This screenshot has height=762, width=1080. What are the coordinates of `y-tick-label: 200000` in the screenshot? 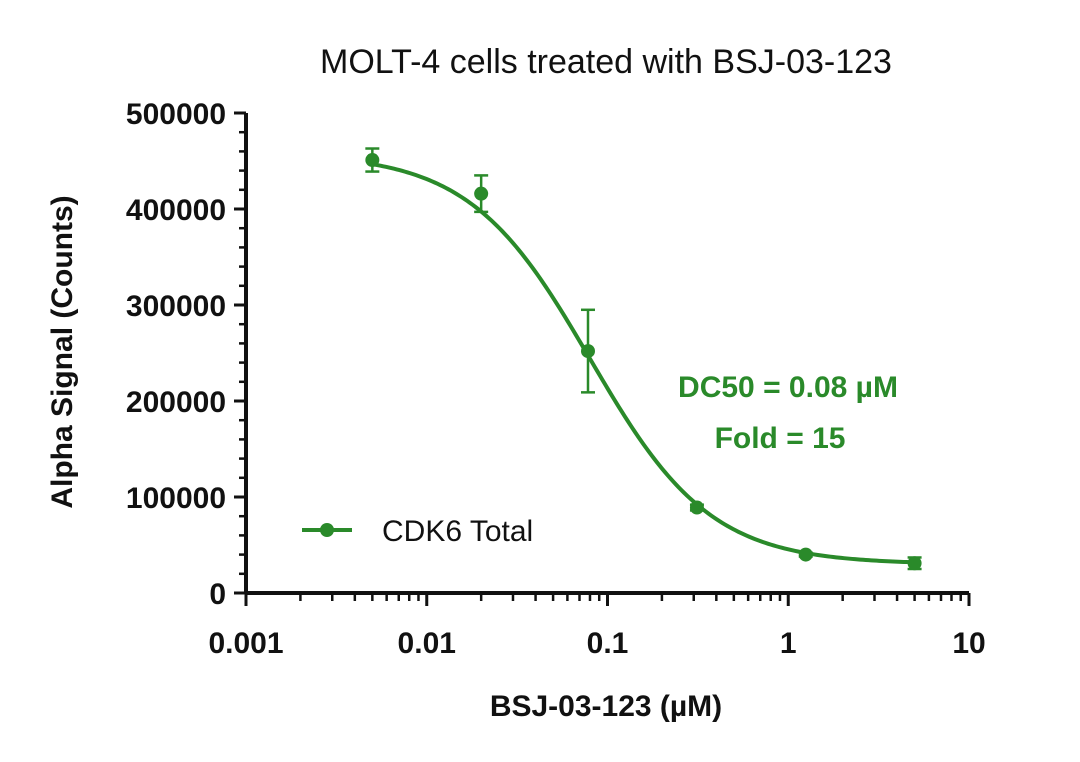 It's located at (176, 402).